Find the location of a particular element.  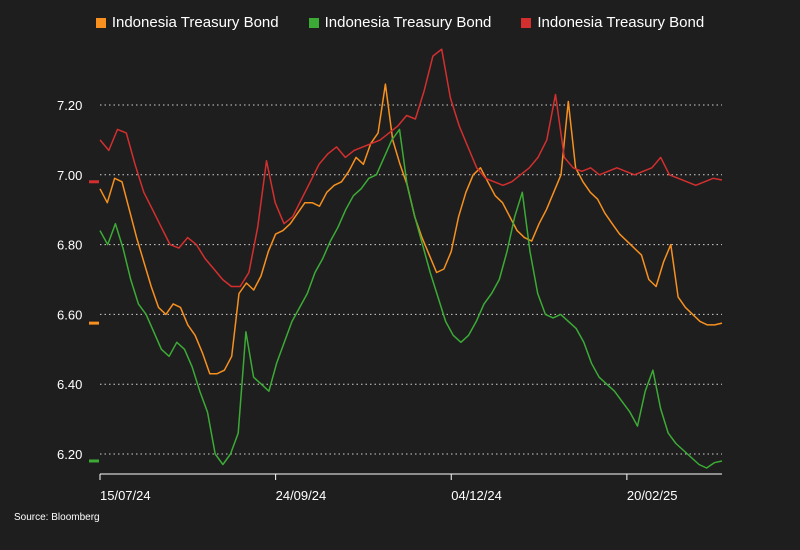

legend-item-orange: Indonesia Treasury Bond is located at coordinates (187, 22).